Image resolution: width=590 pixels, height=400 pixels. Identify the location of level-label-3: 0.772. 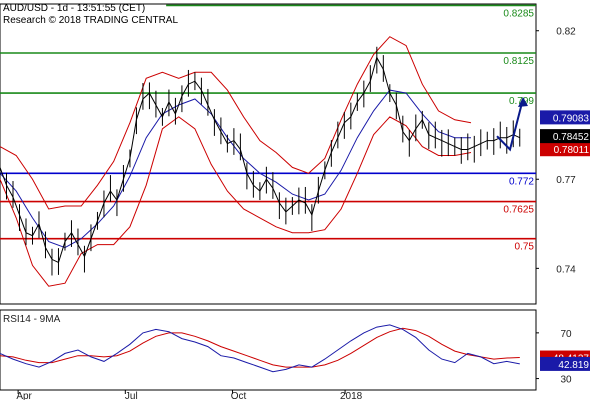
(521, 181).